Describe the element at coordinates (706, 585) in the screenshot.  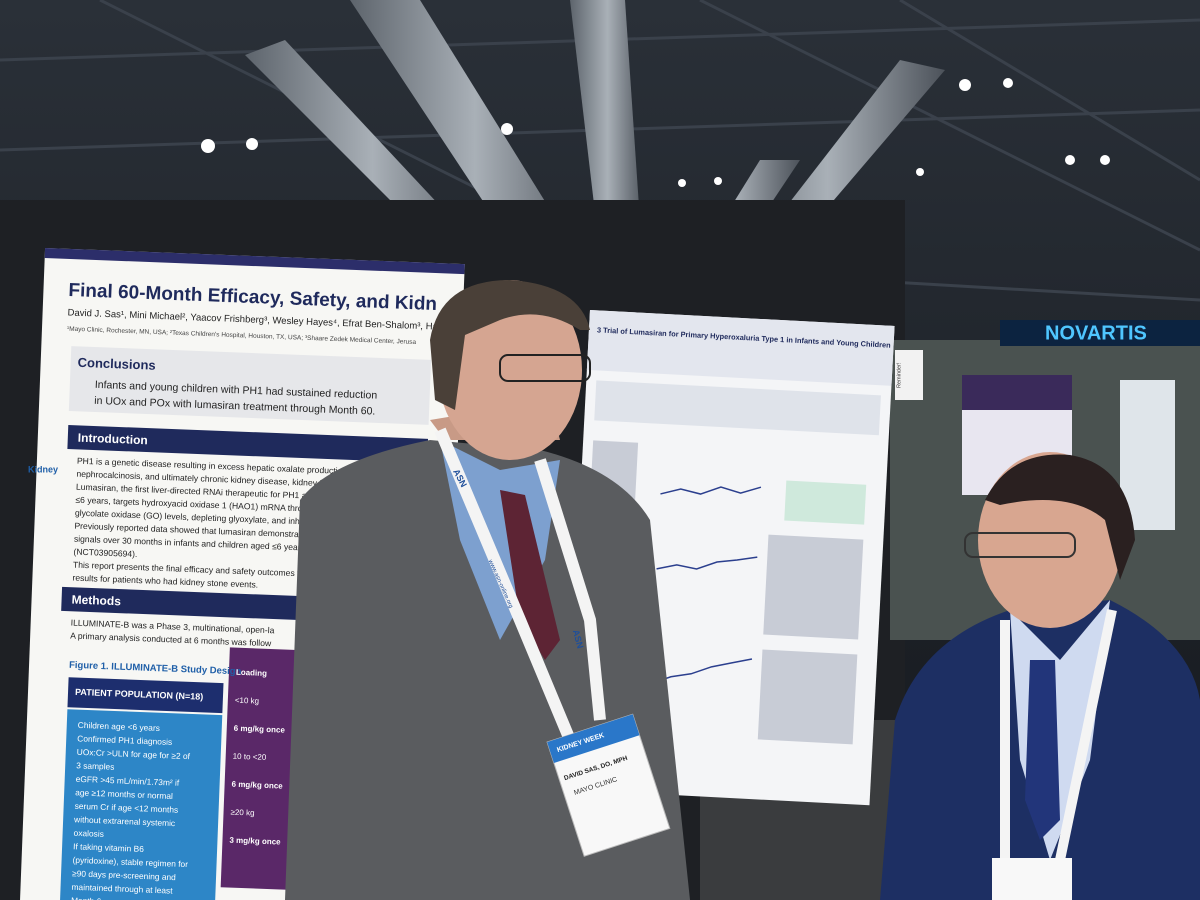
I see `poster-plots` at that location.